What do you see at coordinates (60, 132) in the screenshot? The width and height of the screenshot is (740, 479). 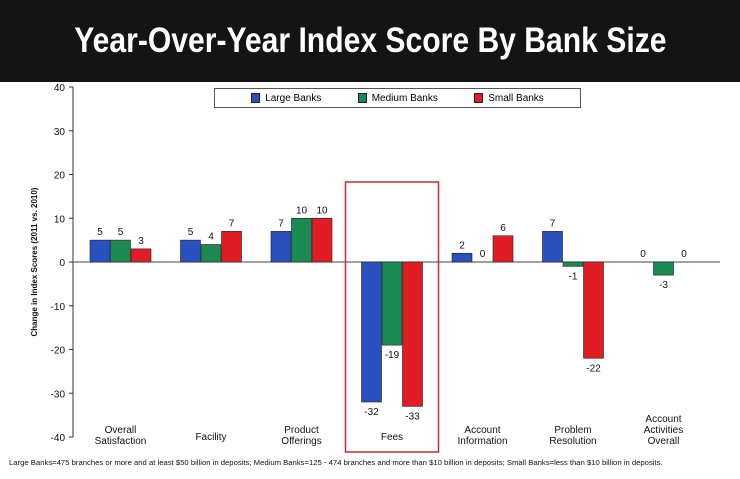 I see `y-tick-label: 30` at bounding box center [60, 132].